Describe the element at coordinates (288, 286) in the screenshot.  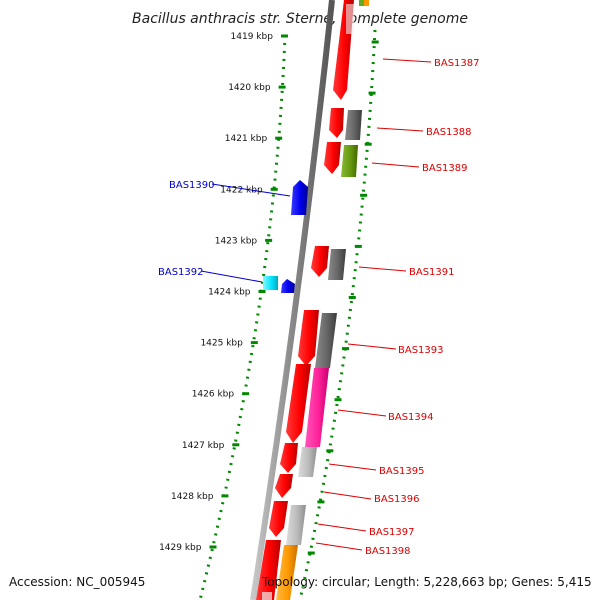
I see `gene-arrow-bas1392` at that location.